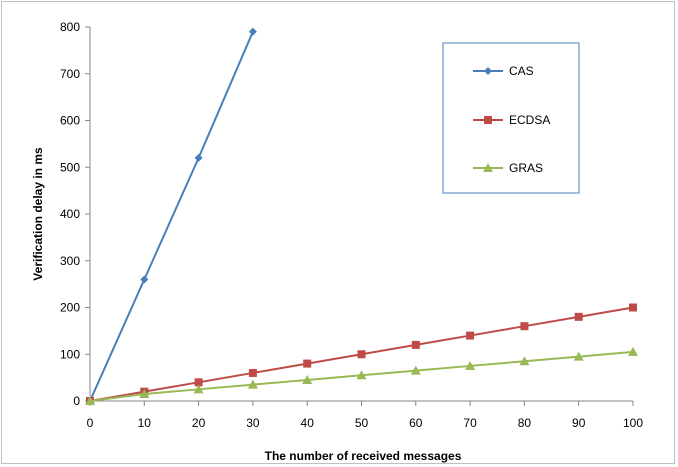 The height and width of the screenshot is (467, 678). Describe the element at coordinates (308, 423) in the screenshot. I see `x-tick-label: 40` at that location.